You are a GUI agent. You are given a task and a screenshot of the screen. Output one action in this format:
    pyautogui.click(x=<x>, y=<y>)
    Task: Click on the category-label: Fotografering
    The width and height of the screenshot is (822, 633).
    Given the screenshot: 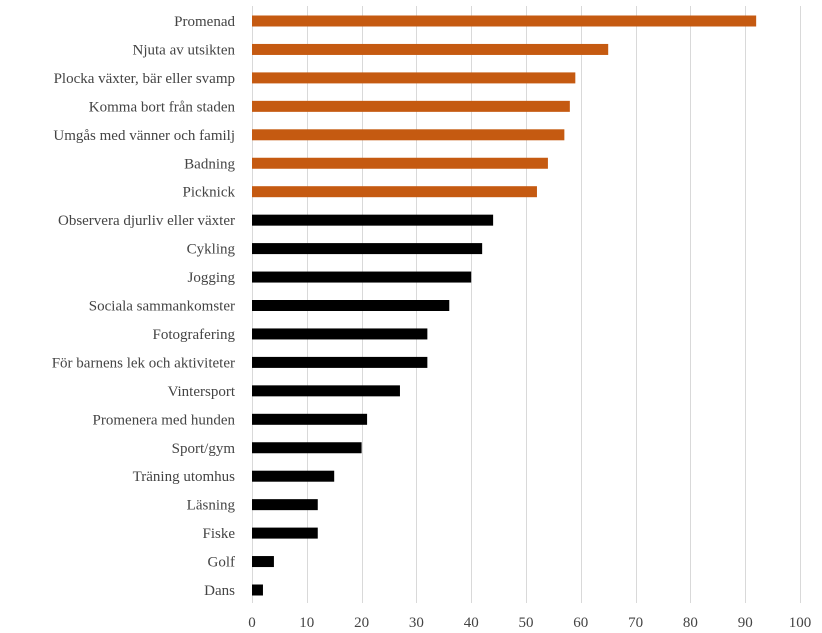 What is the action you would take?
    pyautogui.click(x=194, y=335)
    